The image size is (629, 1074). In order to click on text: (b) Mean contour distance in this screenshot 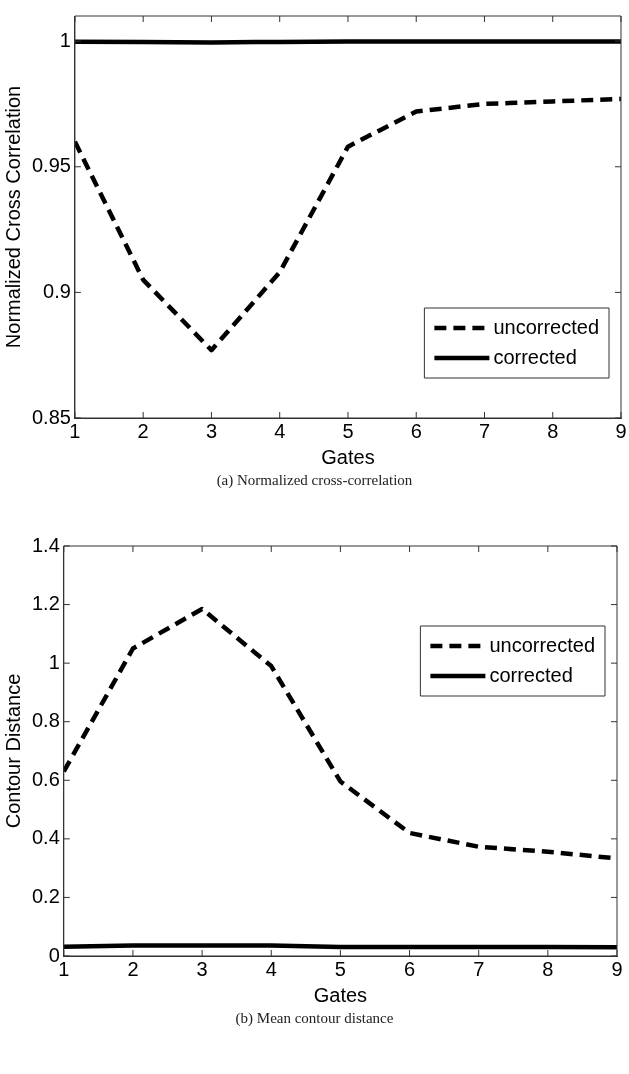, I will do `click(314, 1018)`.